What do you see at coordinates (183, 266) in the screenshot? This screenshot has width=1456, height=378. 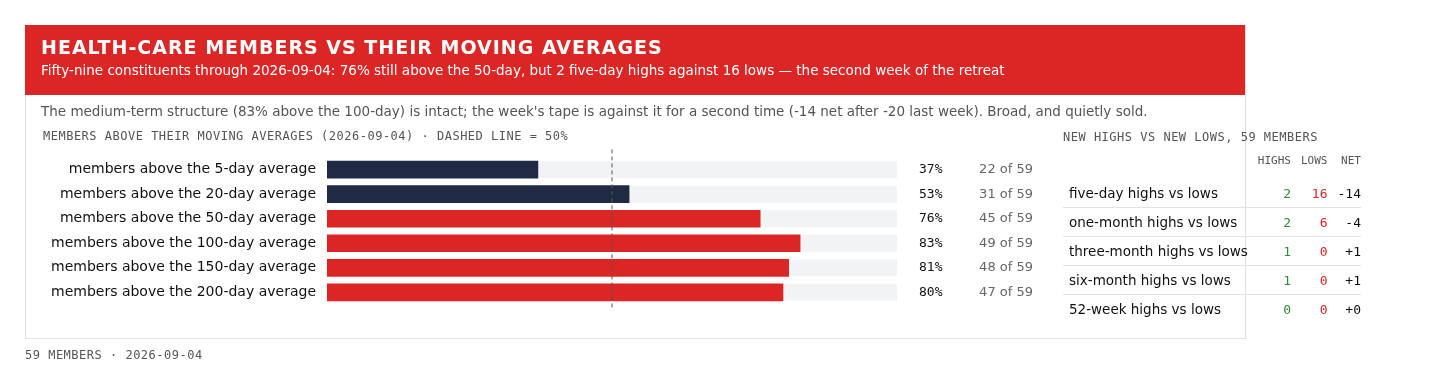 I see `y-tick-label: members above the 150-day average` at bounding box center [183, 266].